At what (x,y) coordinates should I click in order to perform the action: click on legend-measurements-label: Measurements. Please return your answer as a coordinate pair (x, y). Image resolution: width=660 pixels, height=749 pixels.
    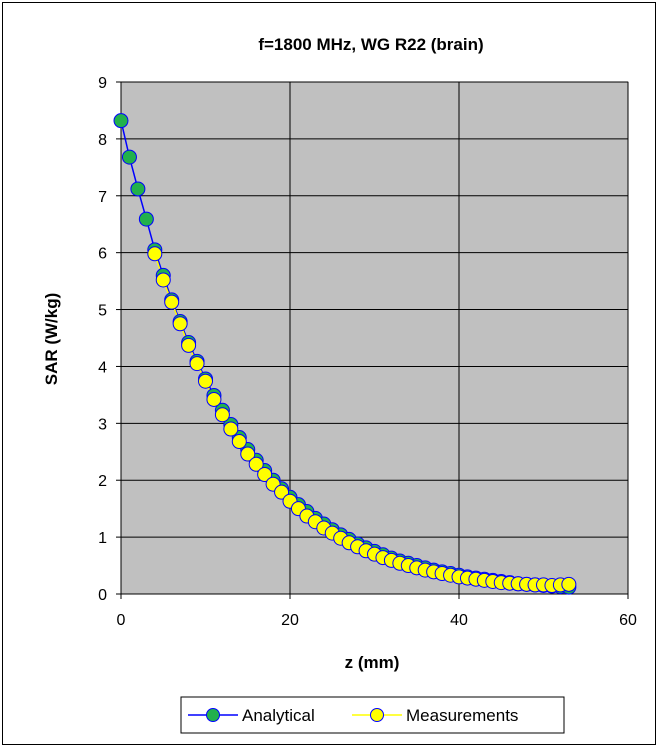
    Looking at the image, I should click on (462, 715).